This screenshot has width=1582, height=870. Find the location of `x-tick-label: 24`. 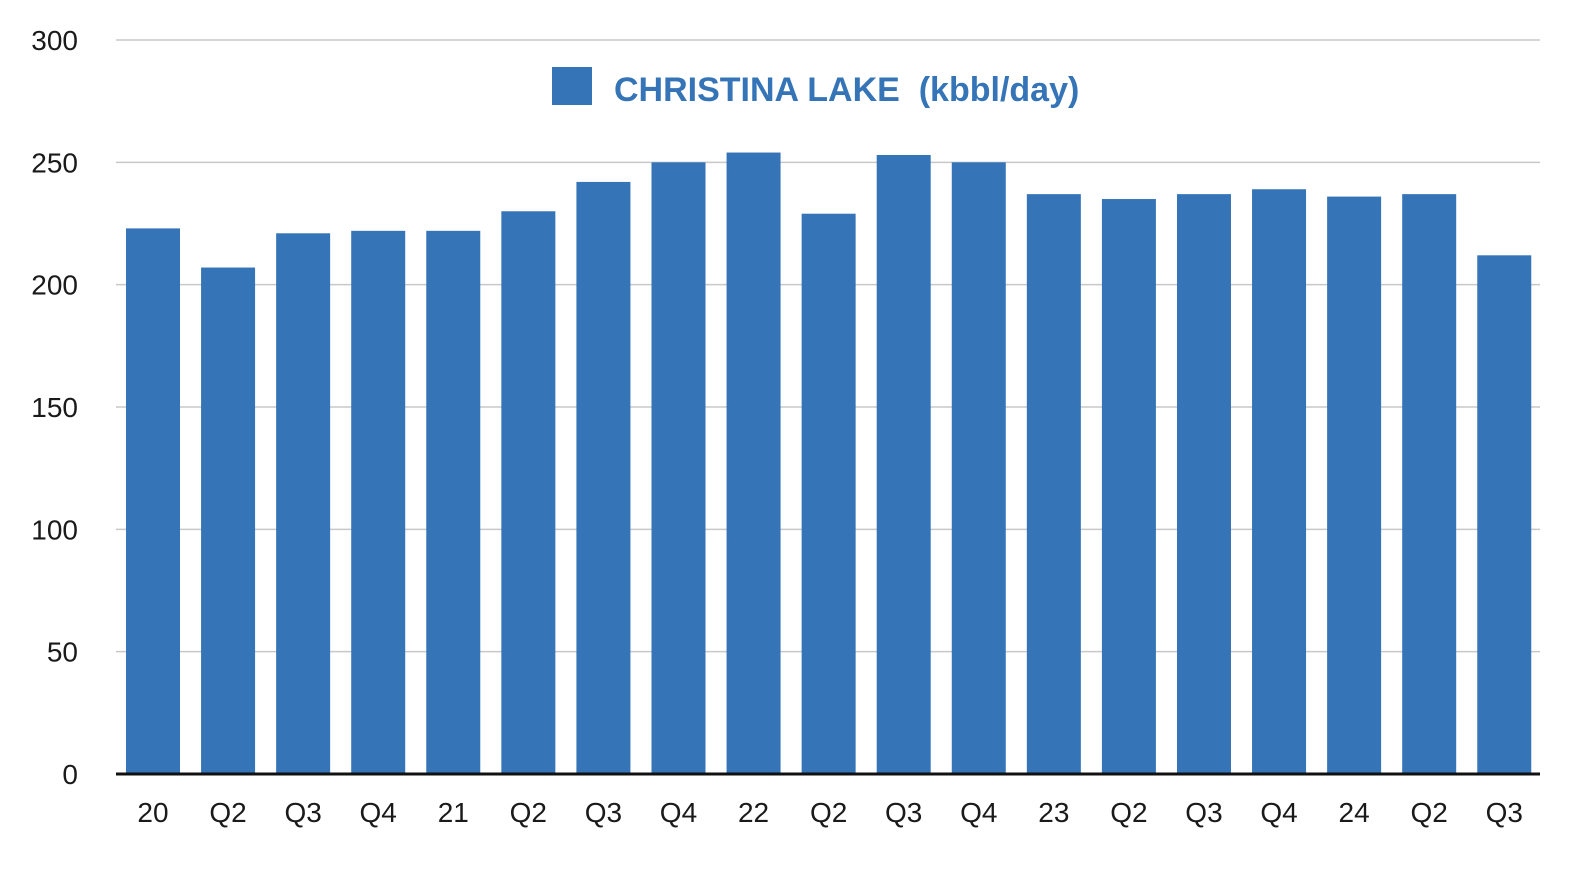

x-tick-label: 24 is located at coordinates (1354, 812).